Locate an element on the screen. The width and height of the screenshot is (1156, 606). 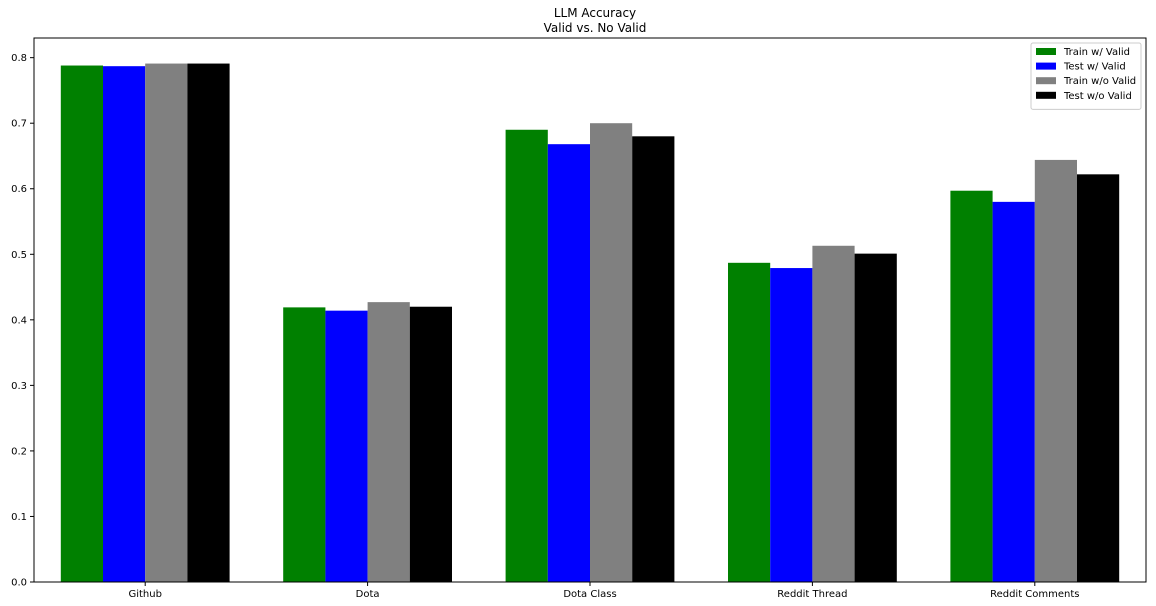
bar-test-w-o-valid-reddit-comments is located at coordinates (1098, 378).